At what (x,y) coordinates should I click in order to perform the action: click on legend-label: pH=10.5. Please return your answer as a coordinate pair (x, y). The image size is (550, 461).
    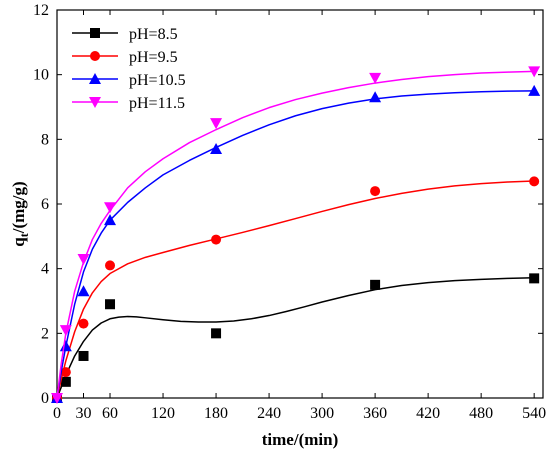
    Looking at the image, I should click on (157, 80).